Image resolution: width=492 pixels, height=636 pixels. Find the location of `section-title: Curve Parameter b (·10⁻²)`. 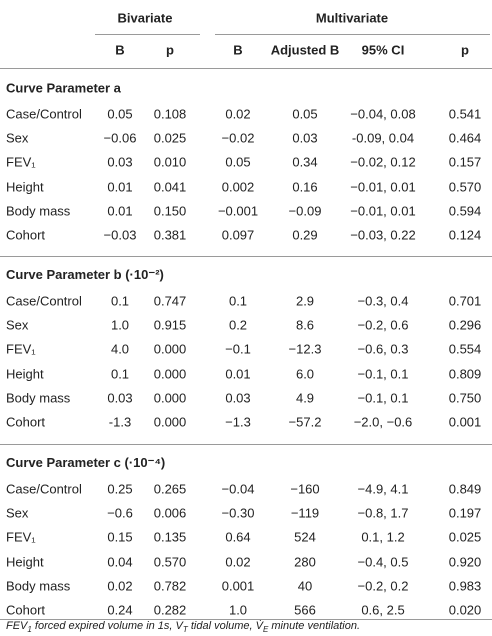

section-title: Curve Parameter b (·10⁻²) is located at coordinates (85, 274).